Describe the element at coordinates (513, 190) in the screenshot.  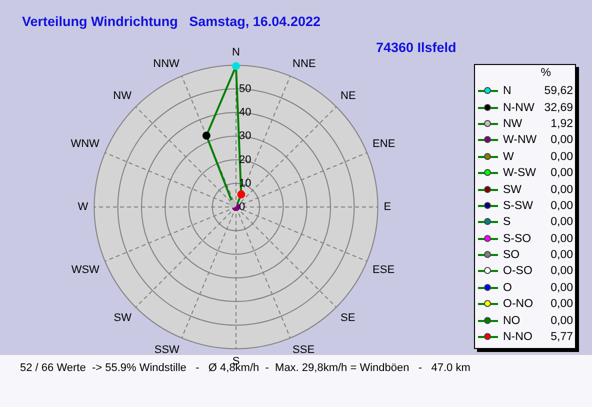
I see `category-label: SW` at that location.